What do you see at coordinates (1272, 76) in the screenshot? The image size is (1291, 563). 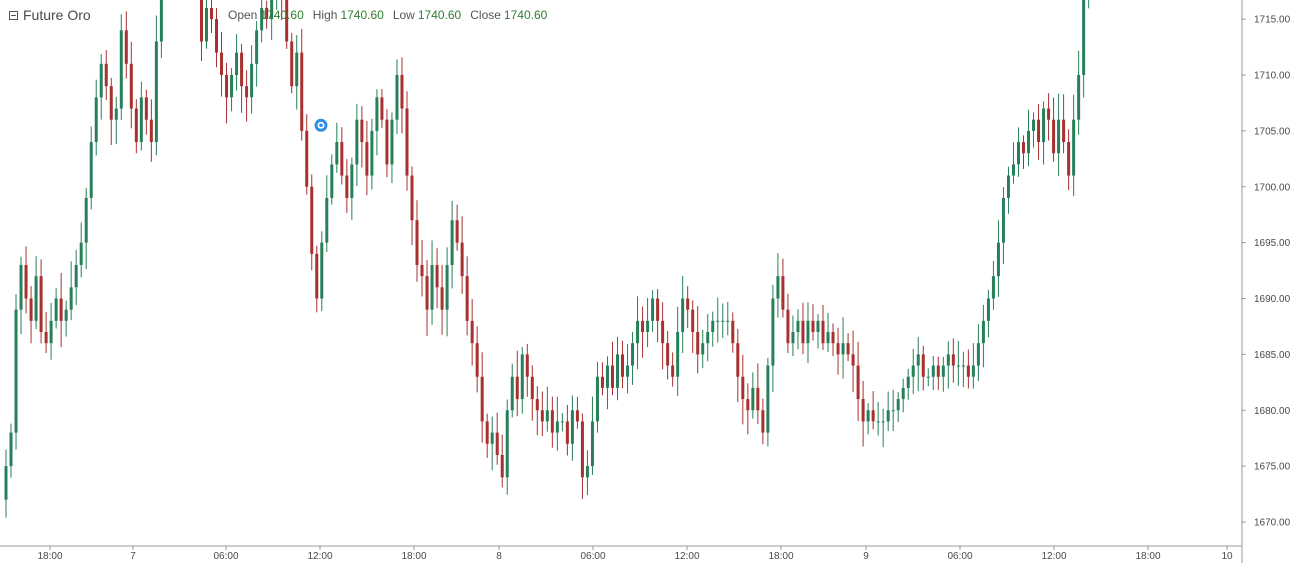 I see `price-tick-label: 1710.00` at bounding box center [1272, 76].